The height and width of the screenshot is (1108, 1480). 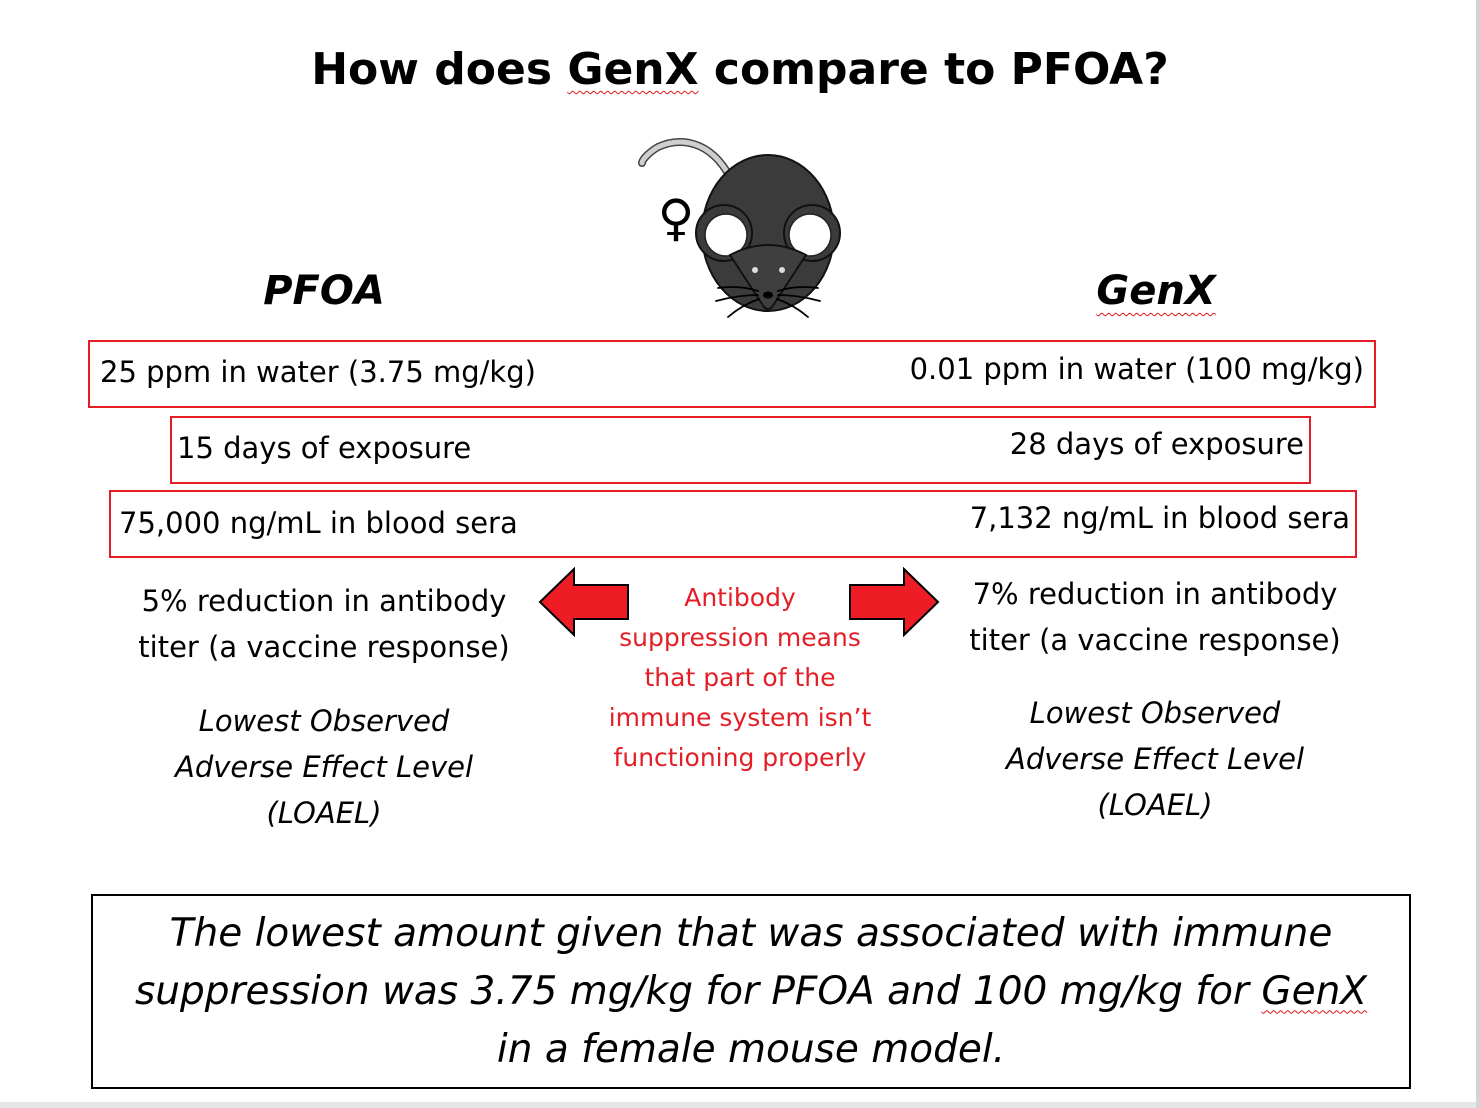 I want to click on pfoa-duration: 15 days of exposure, so click(x=324, y=448).